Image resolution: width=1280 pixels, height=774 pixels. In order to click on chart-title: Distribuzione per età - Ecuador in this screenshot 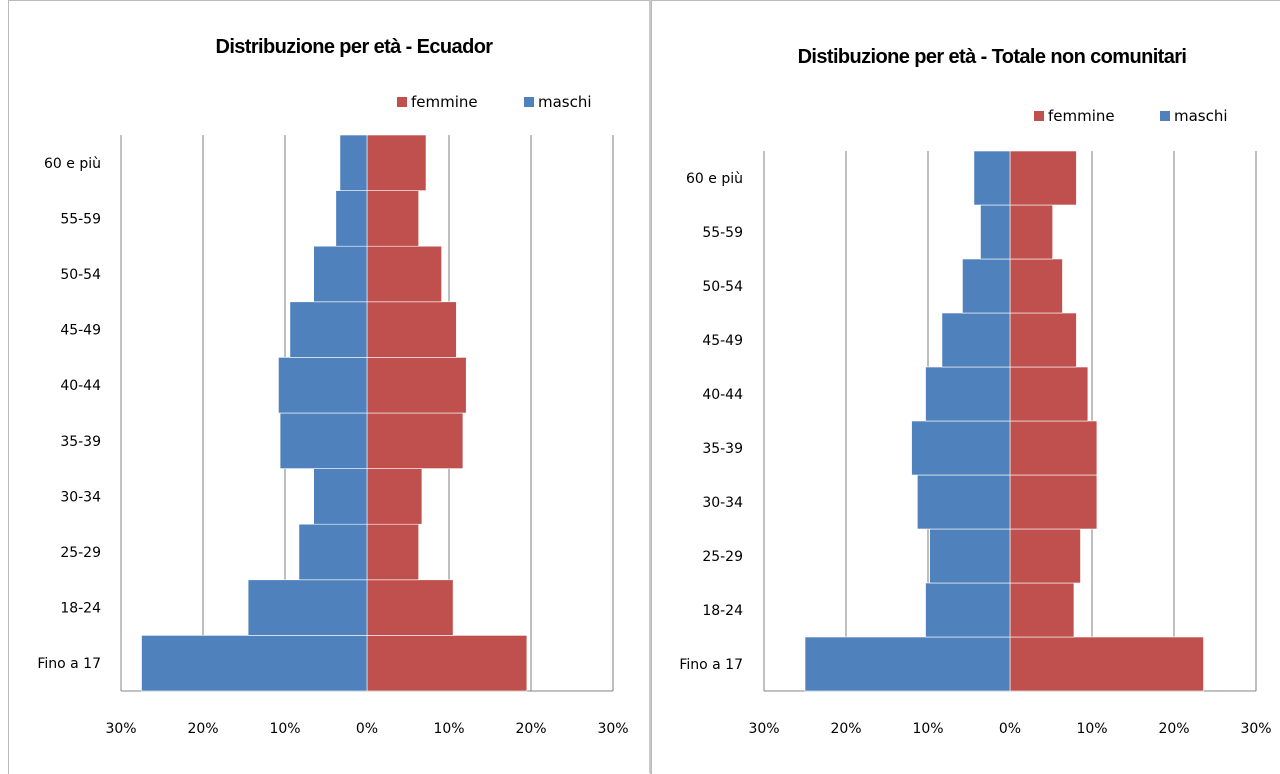, I will do `click(354, 47)`.